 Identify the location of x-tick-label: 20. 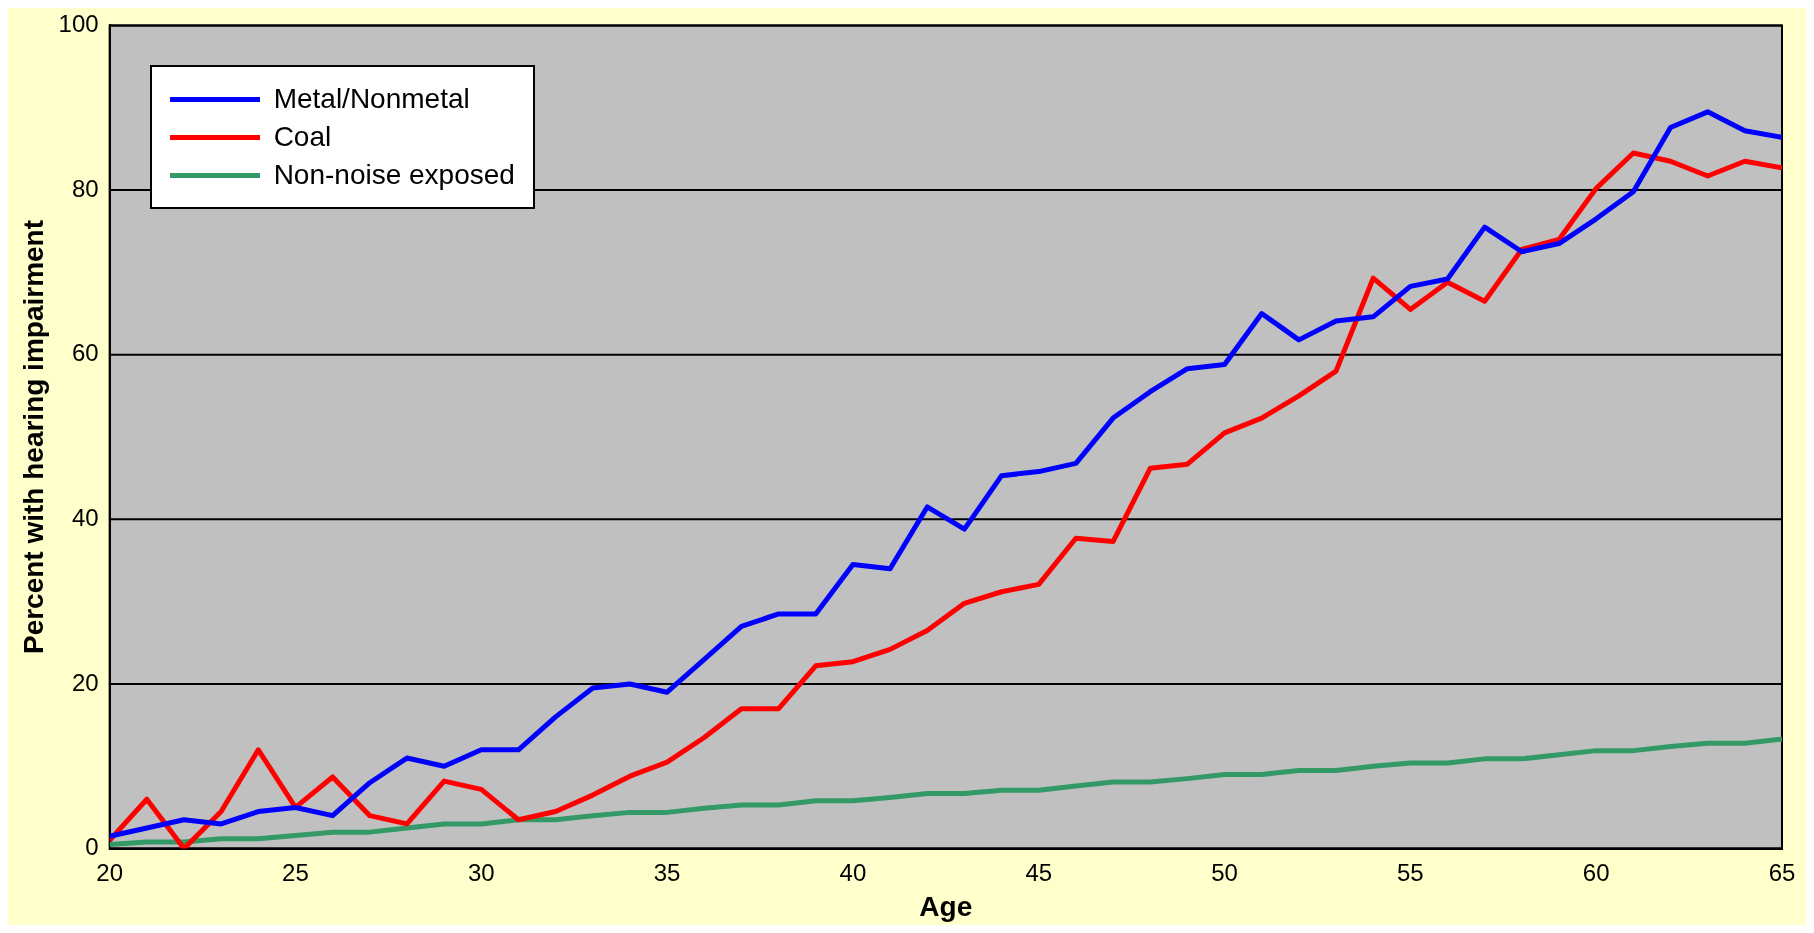
(109, 872).